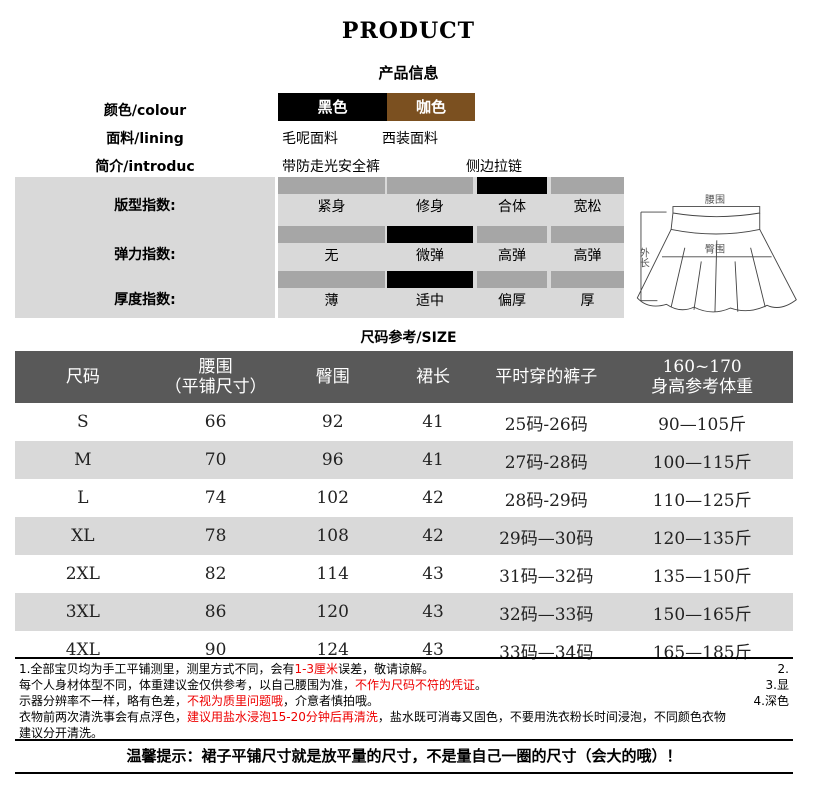 The height and width of the screenshot is (795, 817). What do you see at coordinates (332, 422) in the screenshot?
I see `size-cell: 92` at bounding box center [332, 422].